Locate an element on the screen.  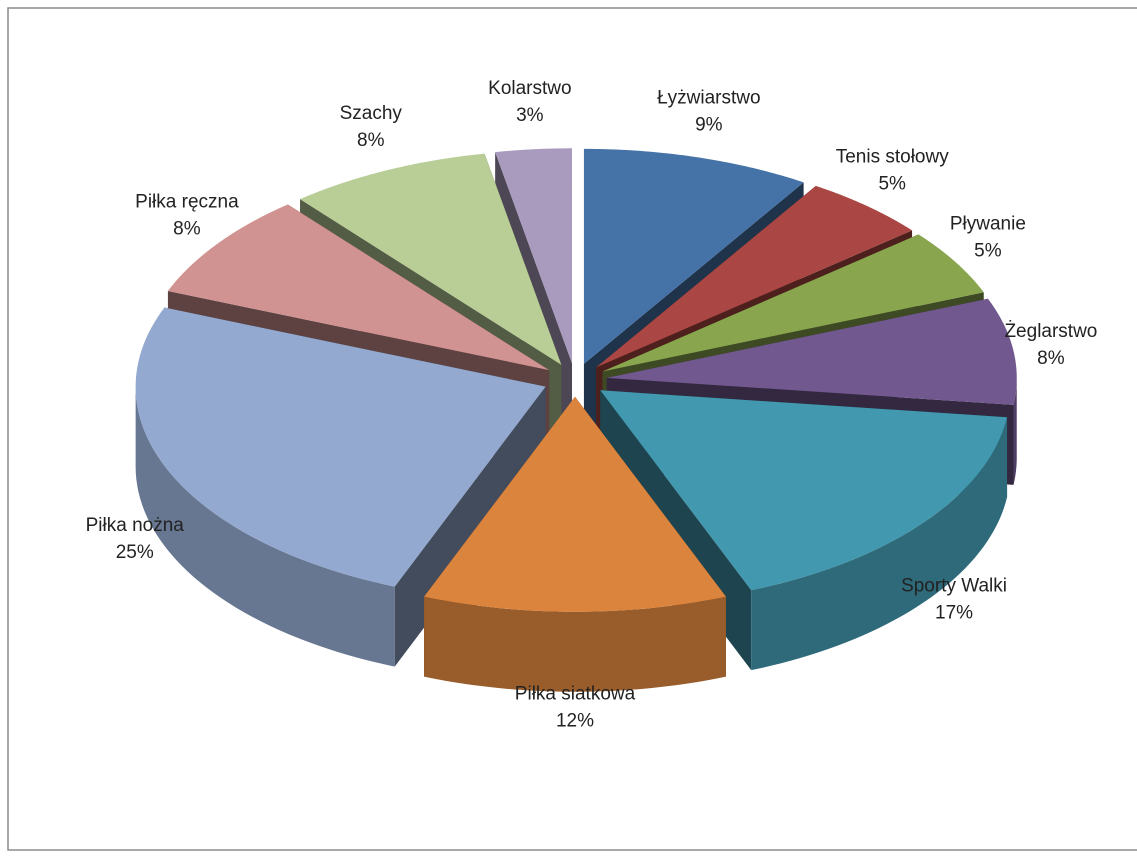
category-label: Piłka siatkowa is located at coordinates (575, 694).